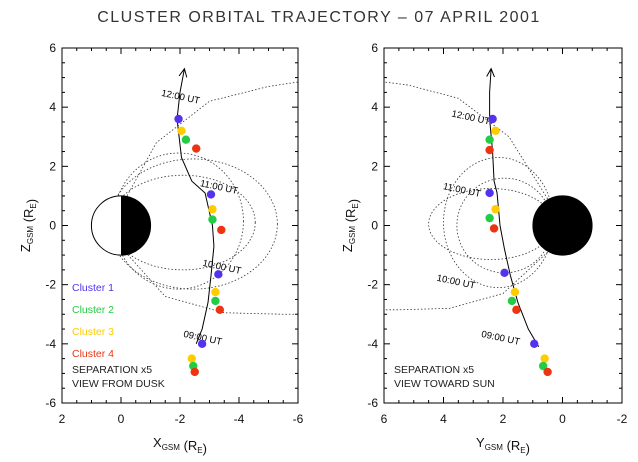 The height and width of the screenshot is (462, 638). Describe the element at coordinates (443, 419) in the screenshot. I see `x-tick-label: 4` at that location.